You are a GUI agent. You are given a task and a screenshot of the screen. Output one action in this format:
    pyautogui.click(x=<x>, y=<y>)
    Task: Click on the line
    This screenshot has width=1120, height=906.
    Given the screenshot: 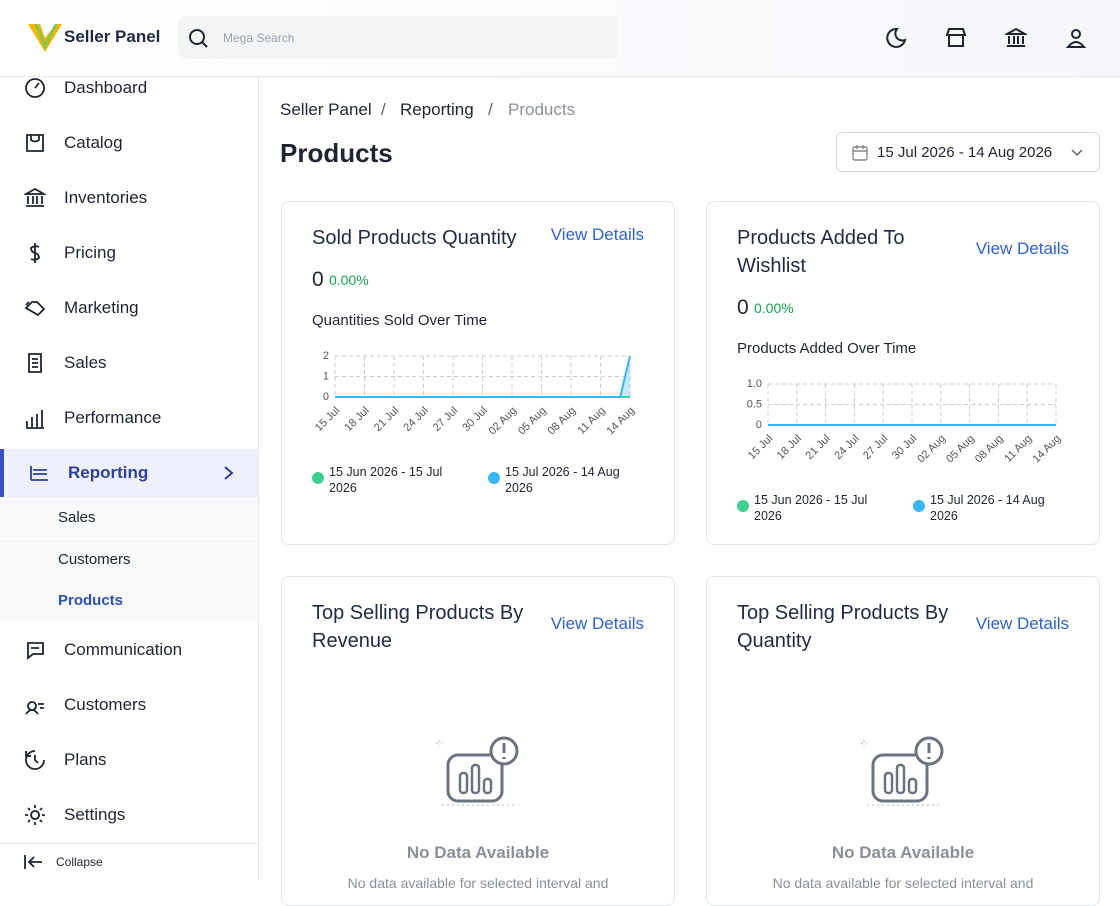 What is the action you would take?
    pyautogui.click(x=483, y=376)
    